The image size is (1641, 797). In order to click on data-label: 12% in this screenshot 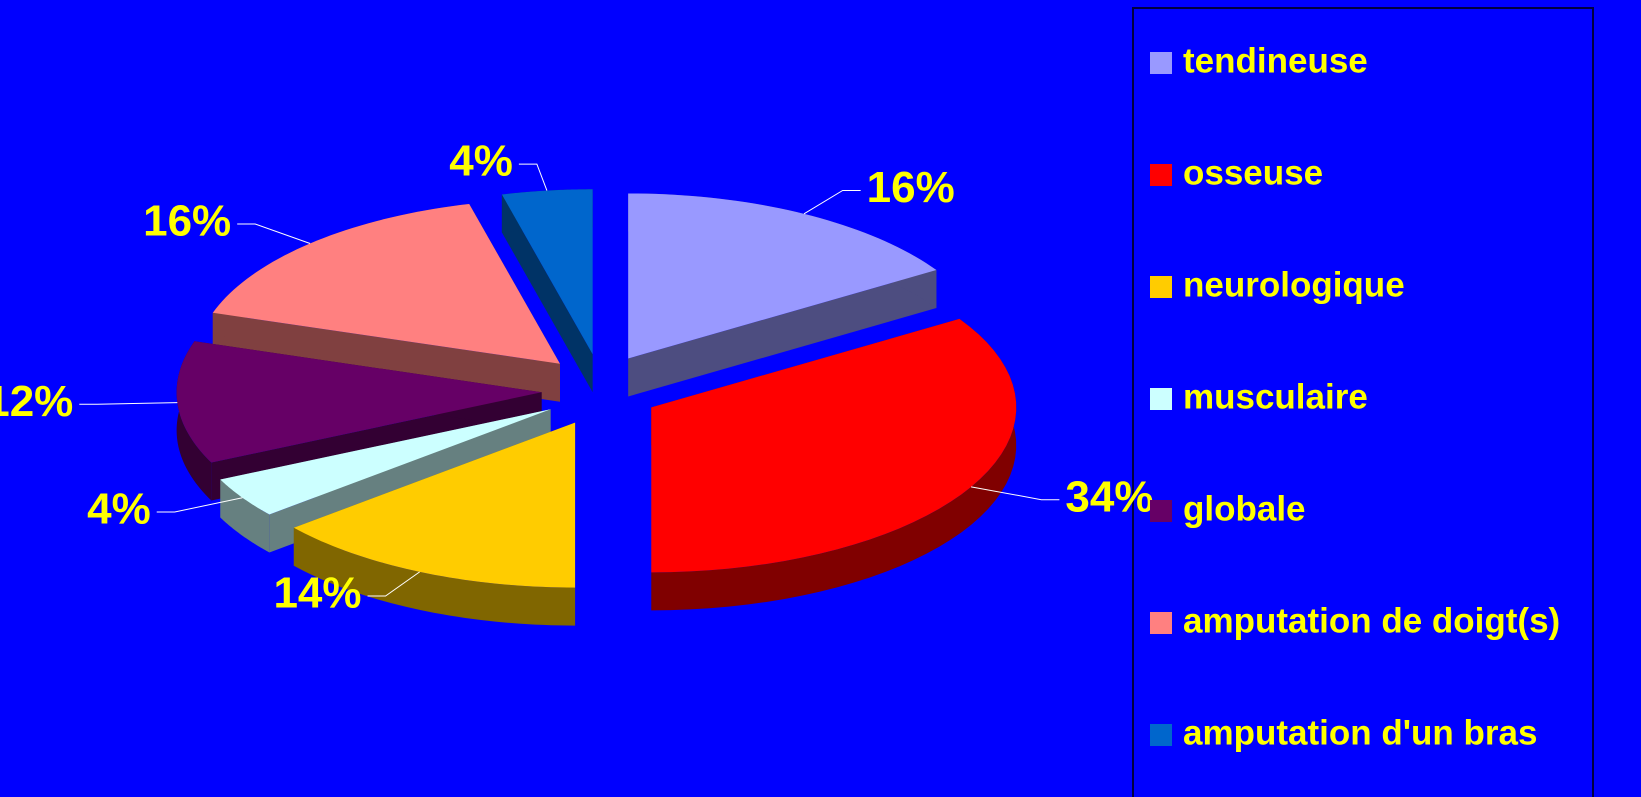, I will do `click(36, 401)`.